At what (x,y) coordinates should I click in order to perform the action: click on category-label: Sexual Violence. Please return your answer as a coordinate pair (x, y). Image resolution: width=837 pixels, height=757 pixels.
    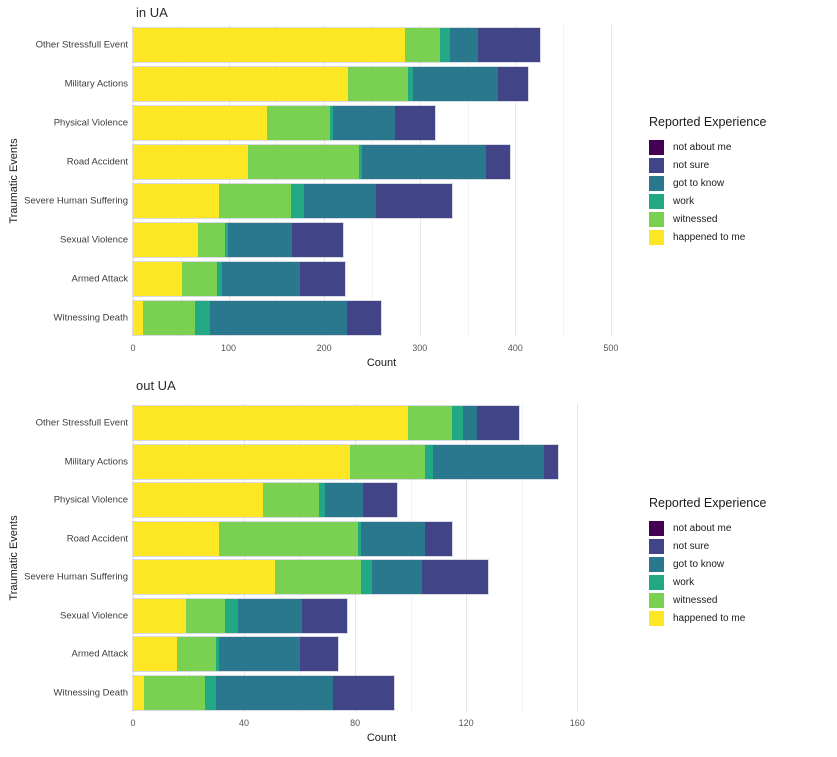
    Looking at the image, I should click on (94, 616).